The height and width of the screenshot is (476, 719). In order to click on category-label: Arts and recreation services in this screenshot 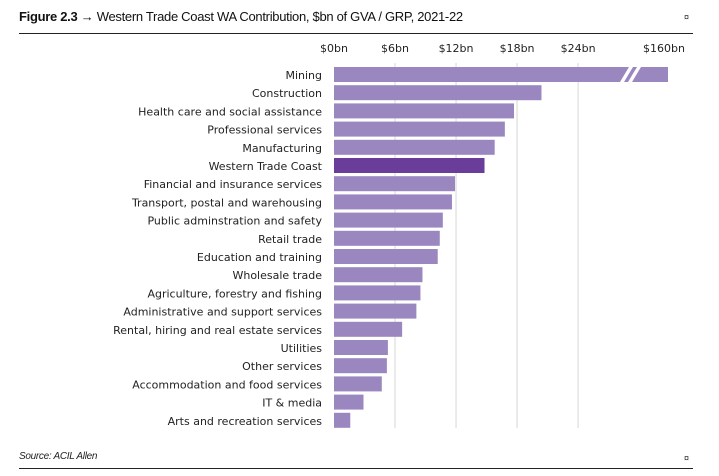, I will do `click(245, 421)`.